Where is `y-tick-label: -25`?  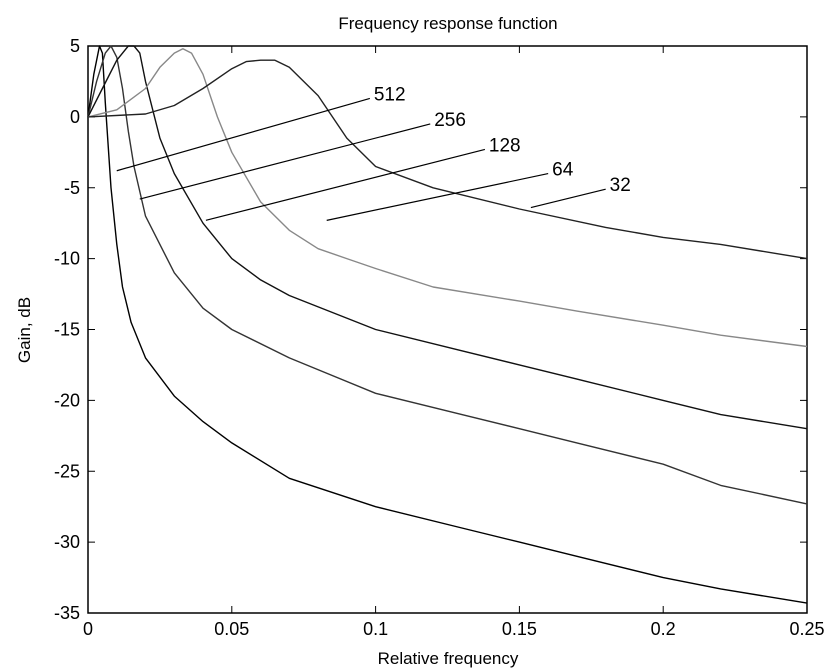 y-tick-label: -25 is located at coordinates (67, 471).